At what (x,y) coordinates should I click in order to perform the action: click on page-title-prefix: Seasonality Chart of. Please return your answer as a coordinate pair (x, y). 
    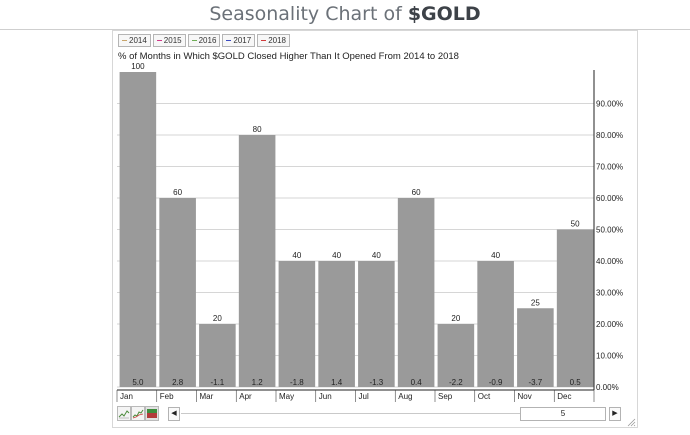
    Looking at the image, I should click on (308, 14).